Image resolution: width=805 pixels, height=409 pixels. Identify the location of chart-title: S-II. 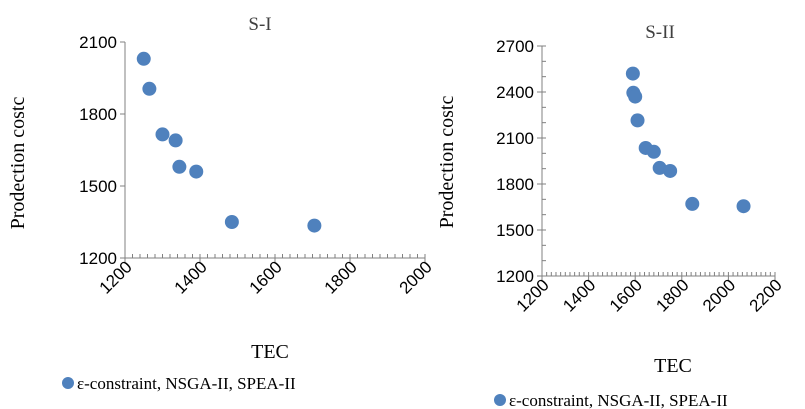
(660, 32).